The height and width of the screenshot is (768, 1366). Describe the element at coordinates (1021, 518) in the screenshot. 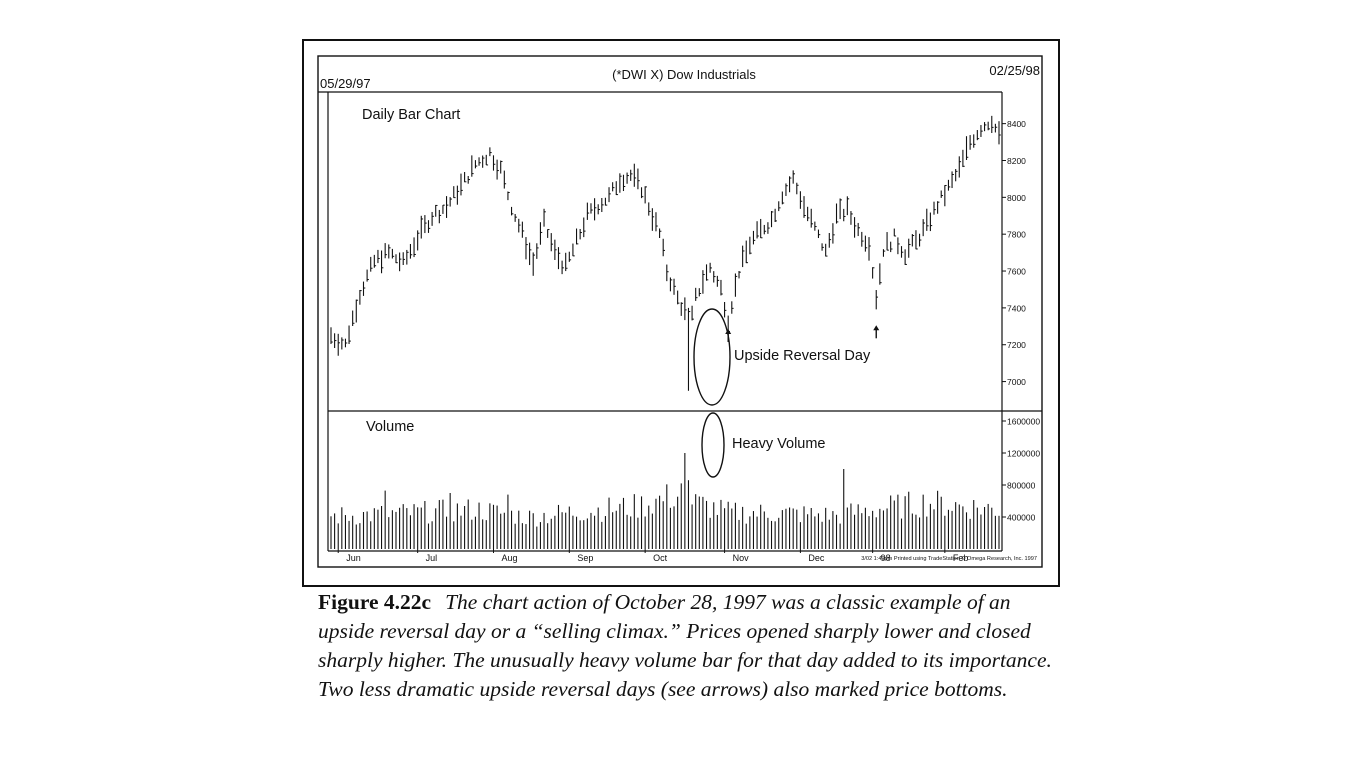

I see `volume-tick-label: 400000` at that location.